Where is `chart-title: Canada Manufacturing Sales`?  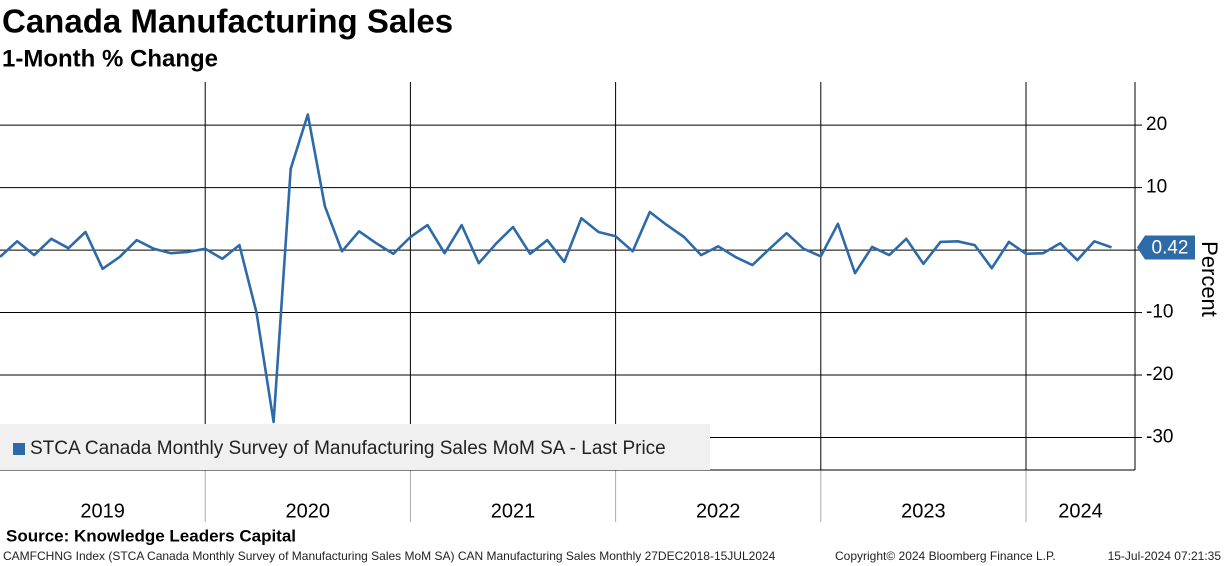 chart-title: Canada Manufacturing Sales is located at coordinates (227, 21).